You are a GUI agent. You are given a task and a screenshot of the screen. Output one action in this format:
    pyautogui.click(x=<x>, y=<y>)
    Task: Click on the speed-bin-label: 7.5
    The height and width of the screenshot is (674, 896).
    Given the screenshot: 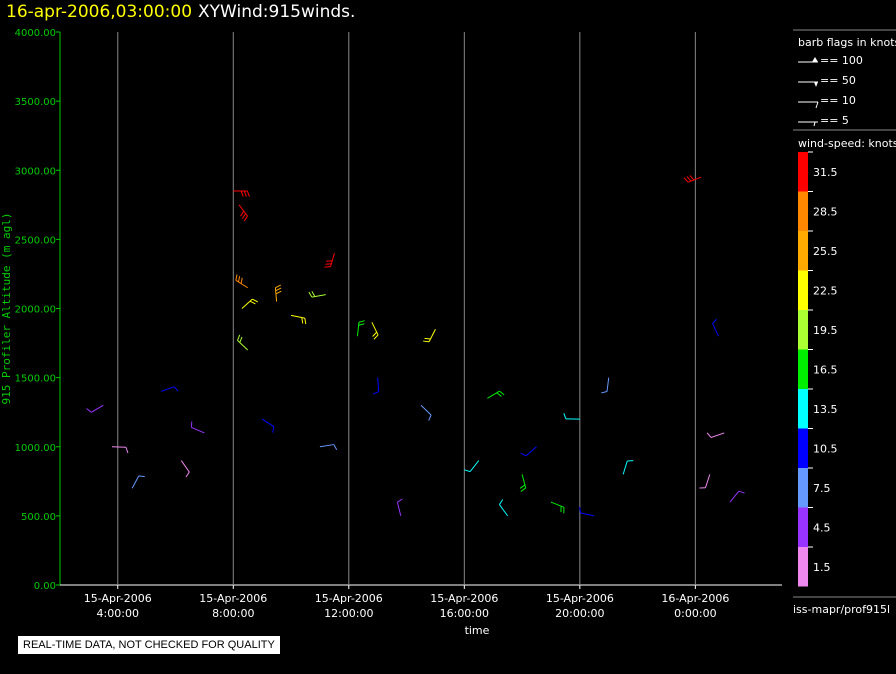 What is the action you would take?
    pyautogui.click(x=822, y=488)
    